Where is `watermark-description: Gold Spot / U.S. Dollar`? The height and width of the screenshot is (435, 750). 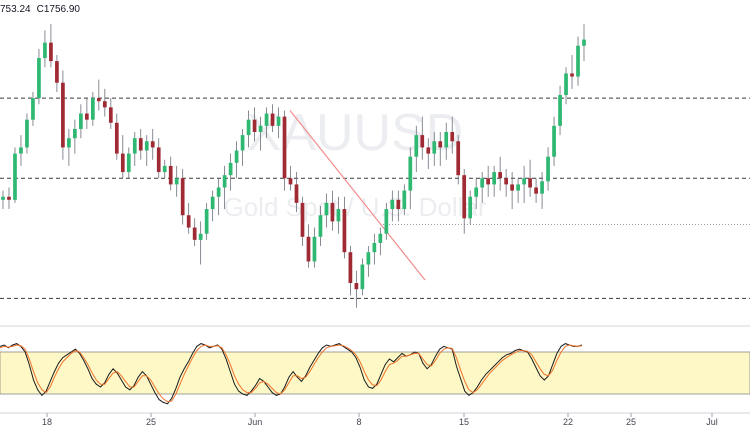 watermark-description: Gold Spot / U.S. Dollar is located at coordinates (355, 207).